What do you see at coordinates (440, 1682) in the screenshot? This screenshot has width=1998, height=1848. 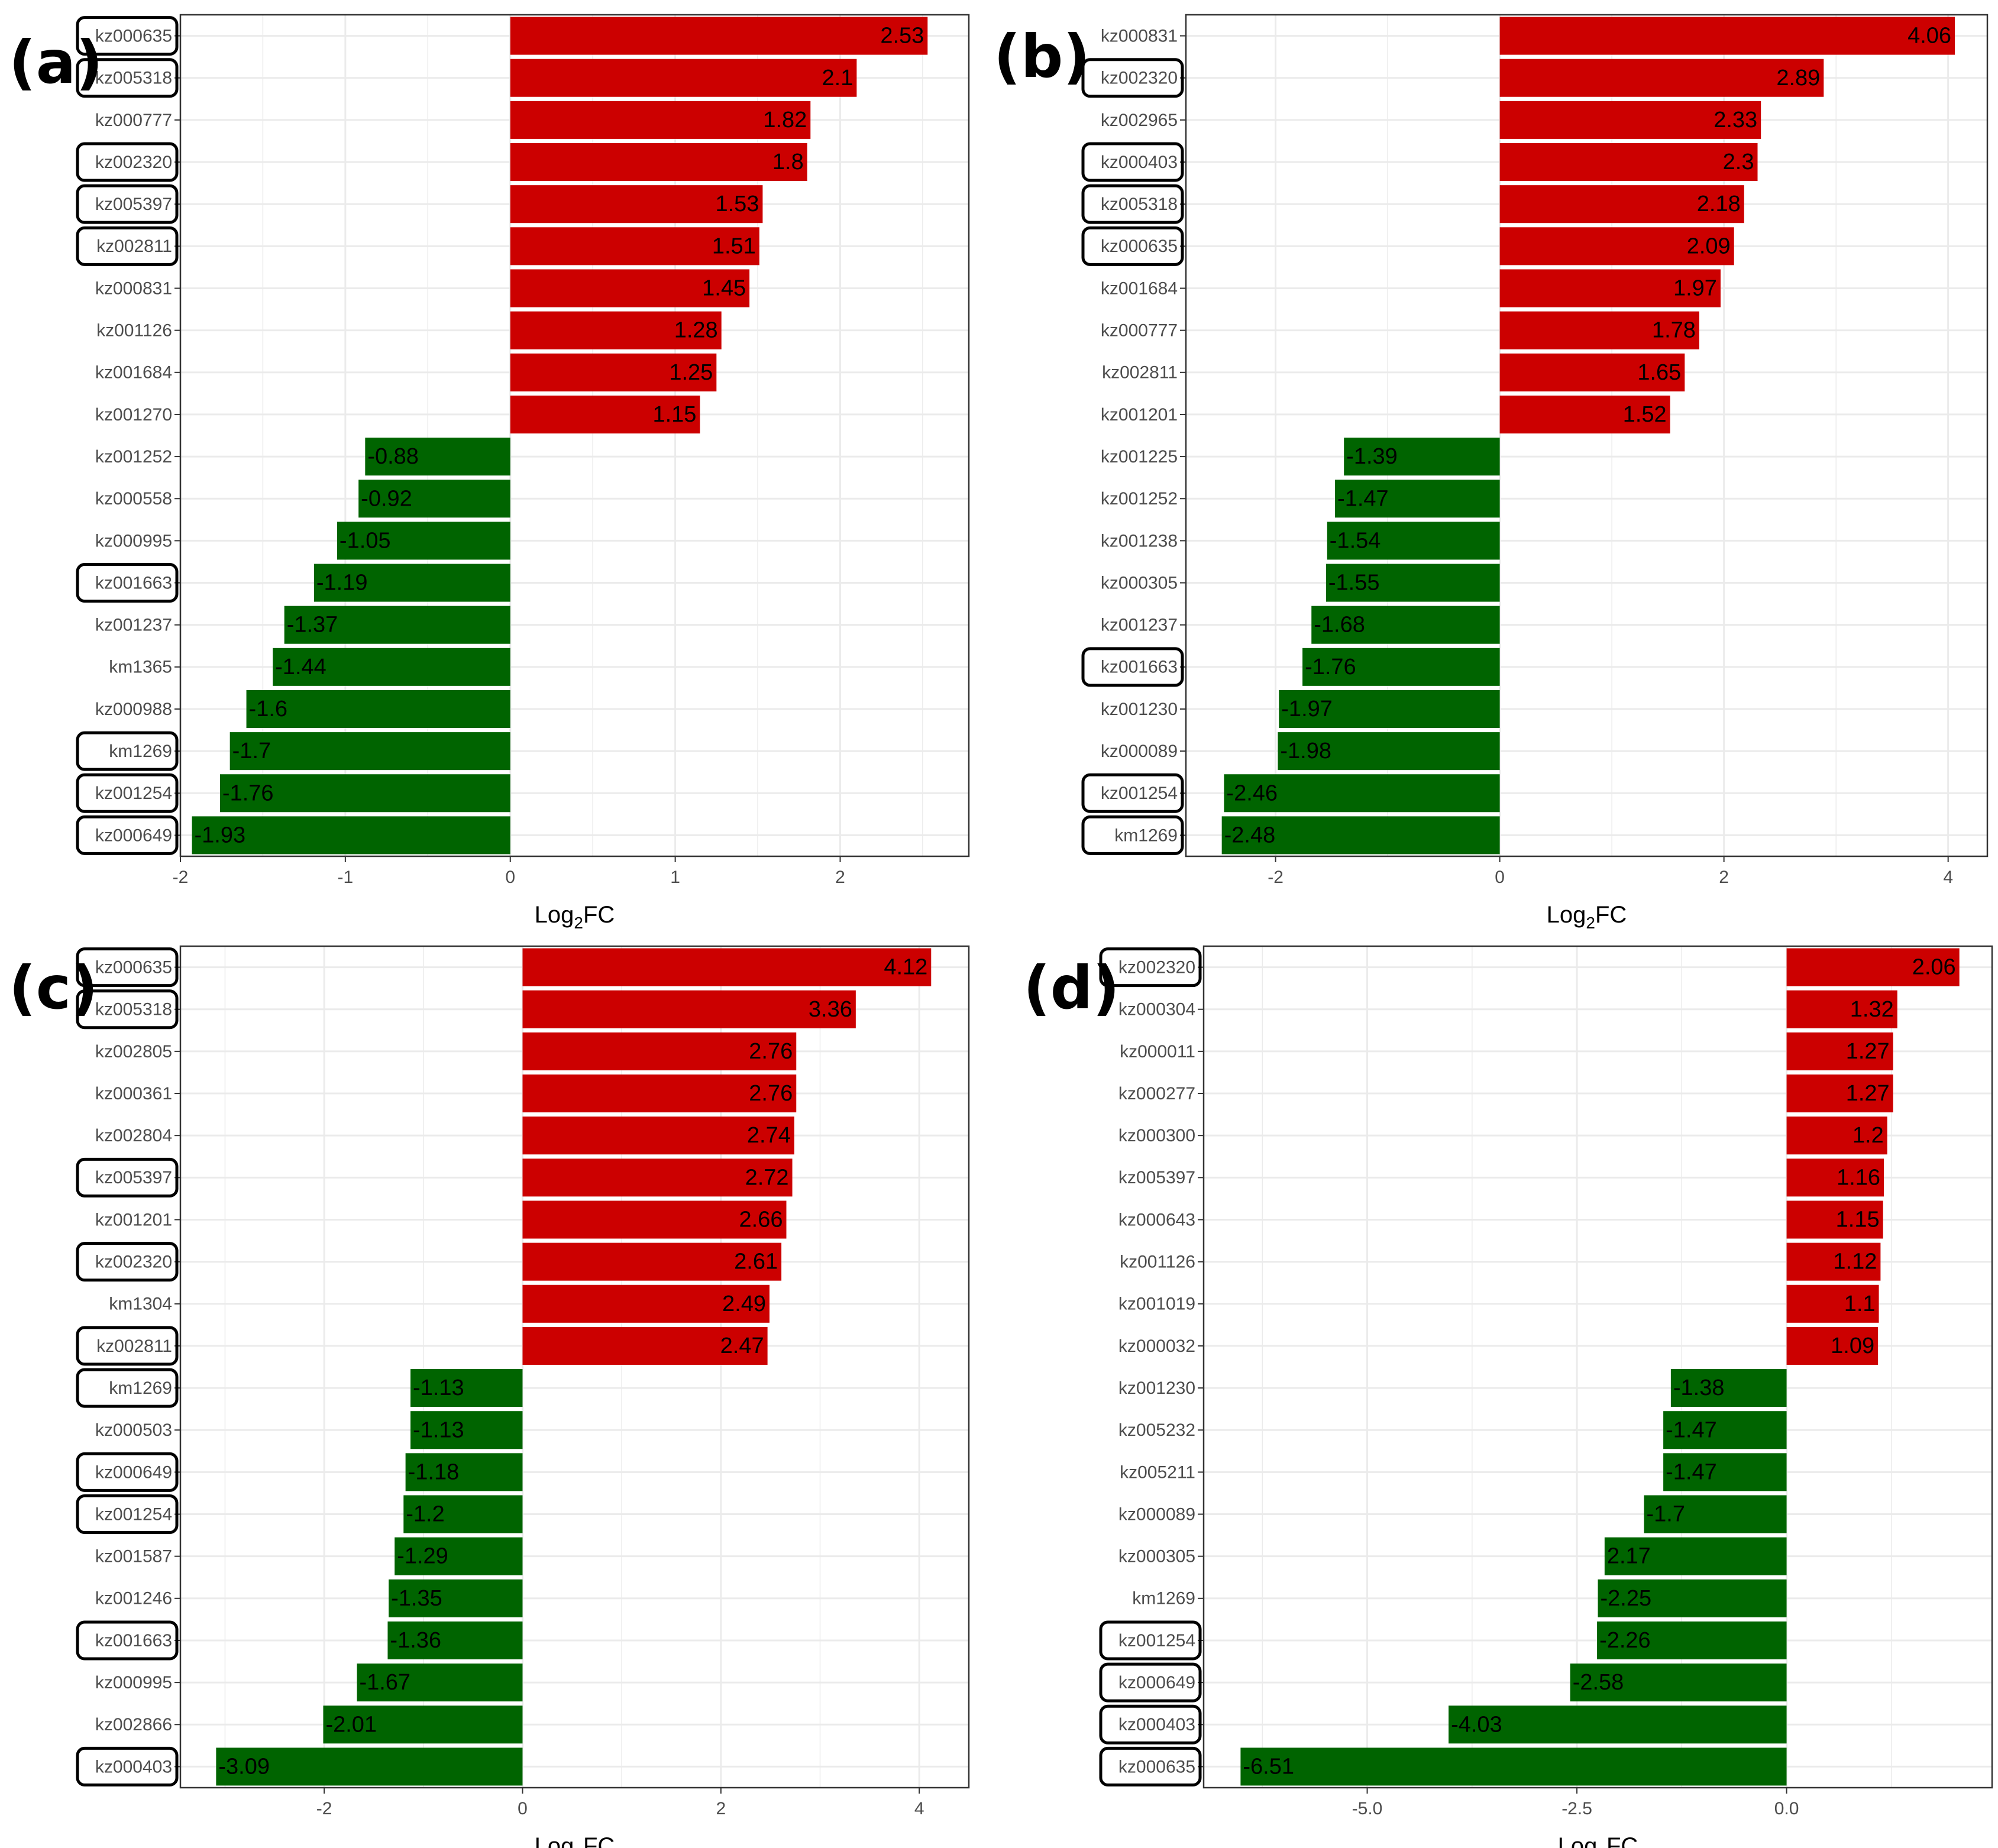 I see `bar-kz000995` at bounding box center [440, 1682].